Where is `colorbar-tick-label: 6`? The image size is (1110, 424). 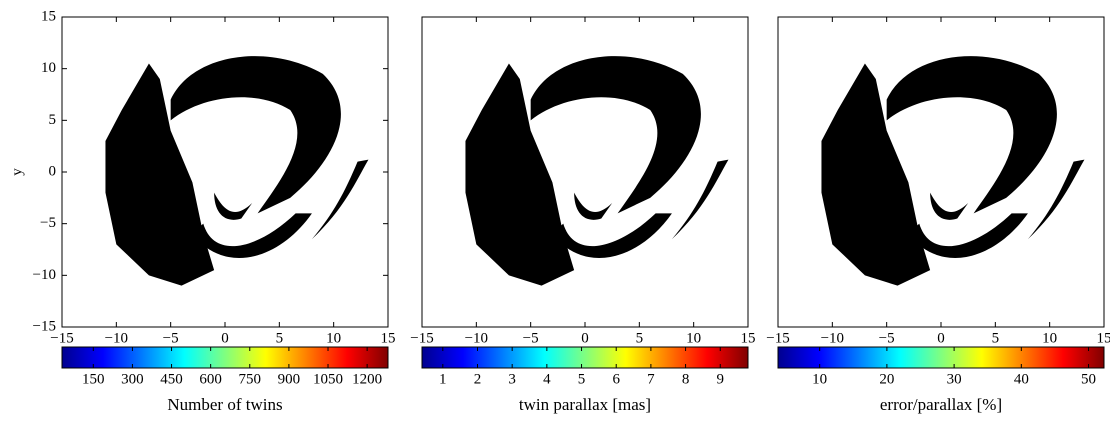
colorbar-tick-label: 6 is located at coordinates (616, 379).